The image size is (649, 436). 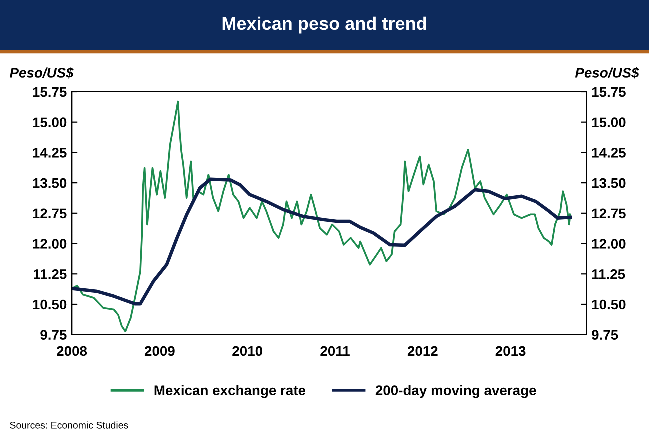 What do you see at coordinates (247, 351) in the screenshot?
I see `x-tick-label: 2010` at bounding box center [247, 351].